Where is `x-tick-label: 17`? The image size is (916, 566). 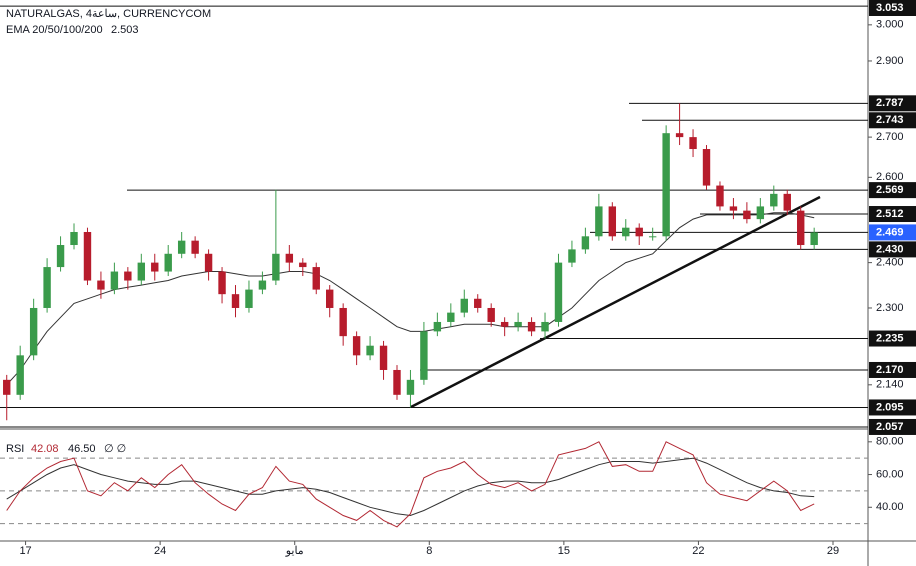 x-tick-label: 17 is located at coordinates (25, 551).